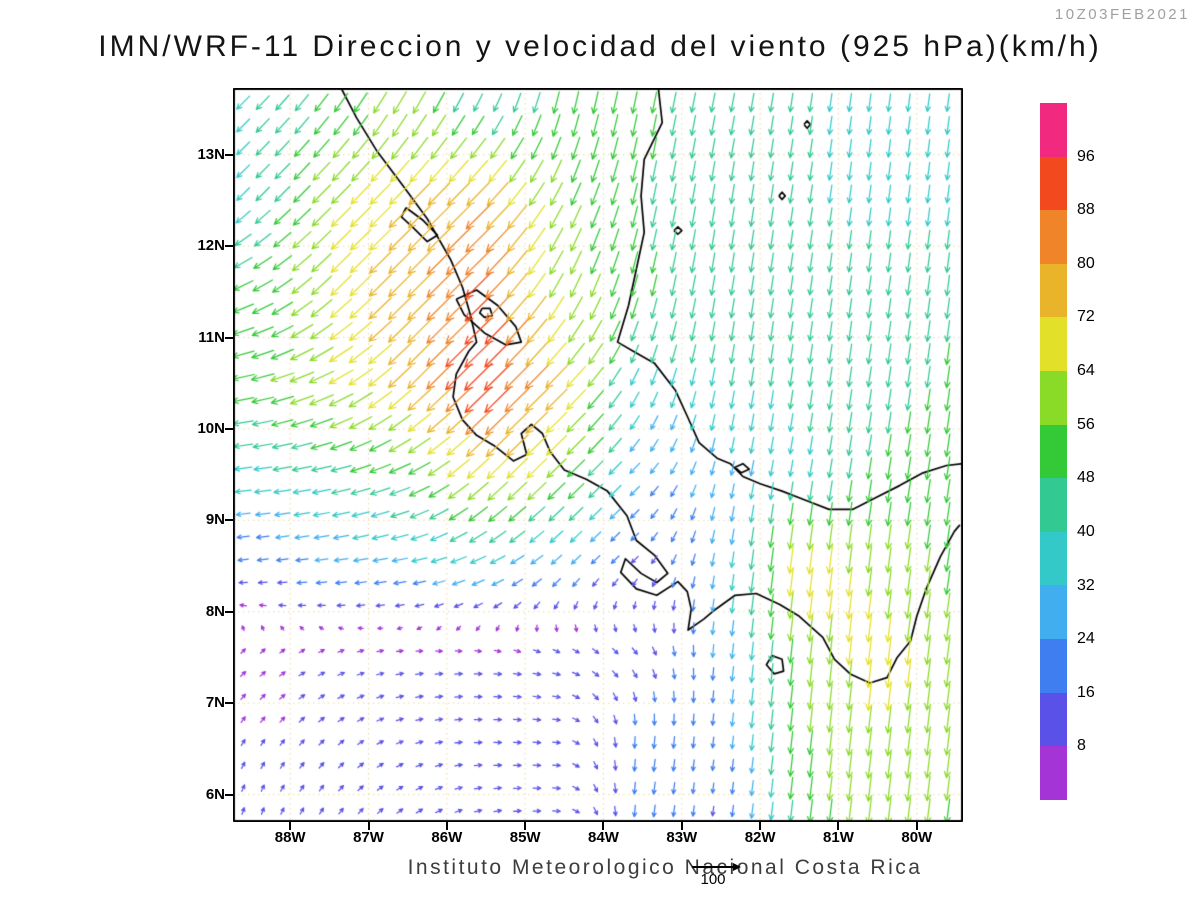 The image size is (1200, 900). Describe the element at coordinates (215, 794) in the screenshot. I see `lat-axis-label: 6N` at that location.